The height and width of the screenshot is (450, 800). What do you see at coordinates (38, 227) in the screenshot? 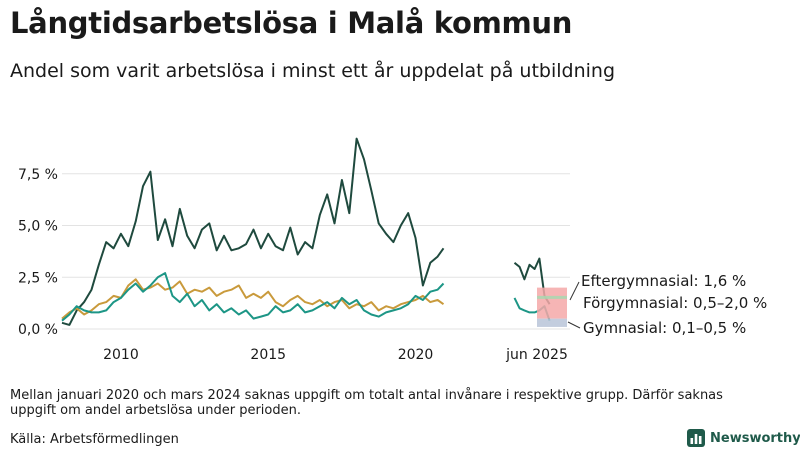
I see `y-tick-label: 5,0 %` at bounding box center [38, 227].